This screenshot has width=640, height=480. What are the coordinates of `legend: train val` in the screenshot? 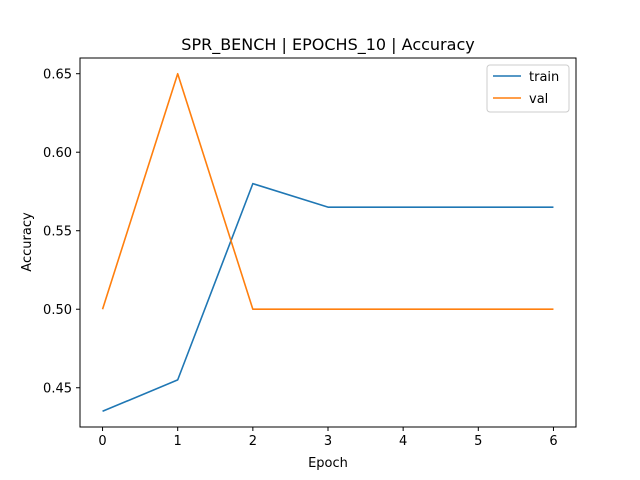 It's located at (528, 88).